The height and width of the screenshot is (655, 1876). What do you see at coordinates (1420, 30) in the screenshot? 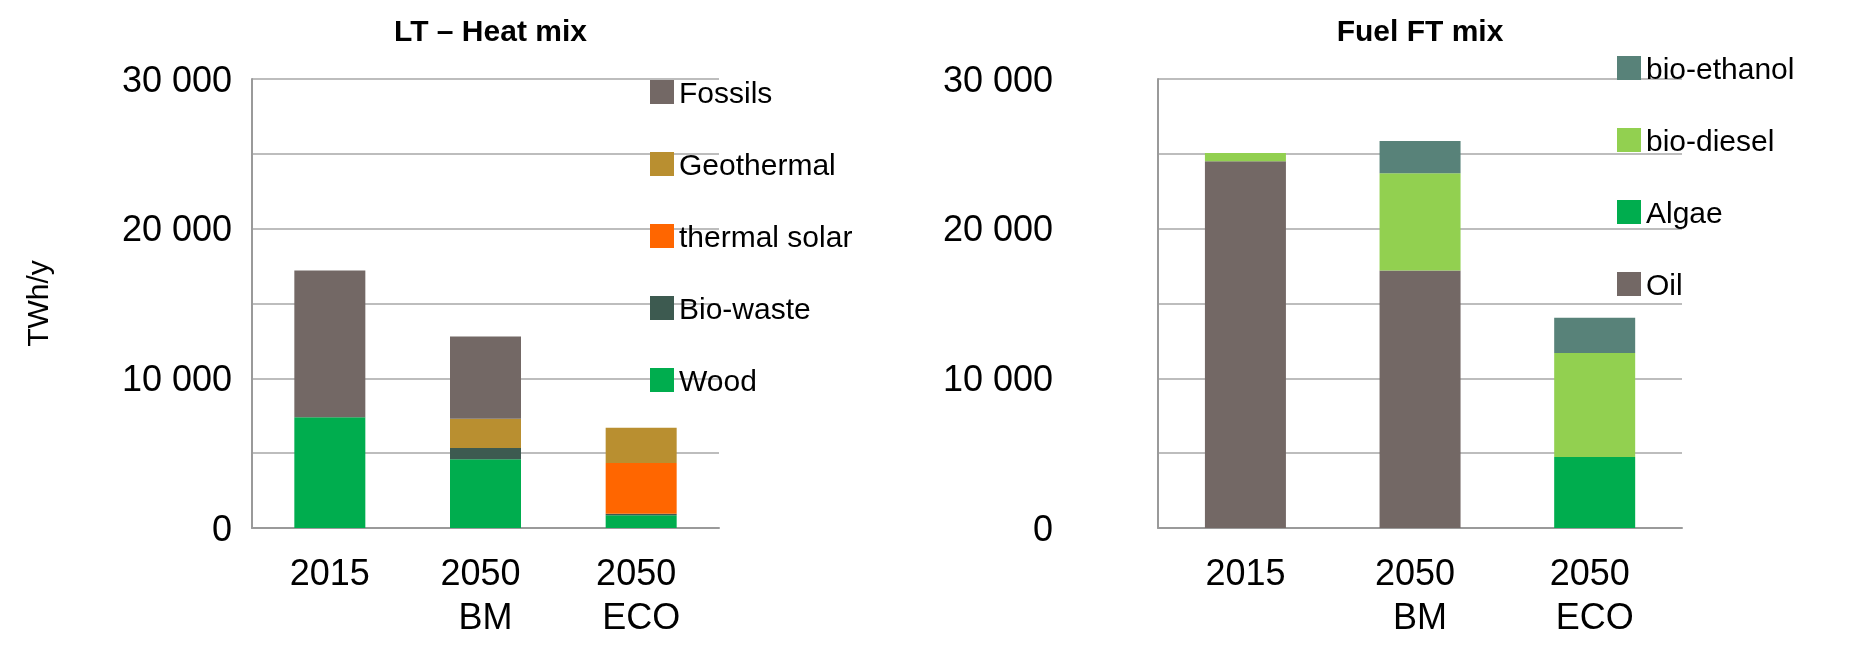
I see `chart-title: Fuel FT mix` at bounding box center [1420, 30].